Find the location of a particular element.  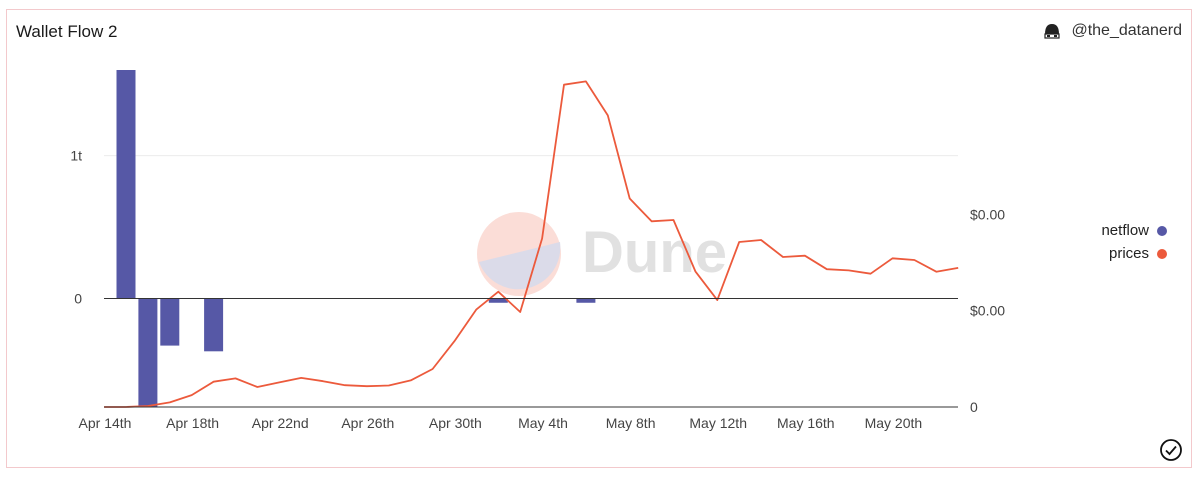

author-badge: @the_datanerd is located at coordinates (1112, 31).